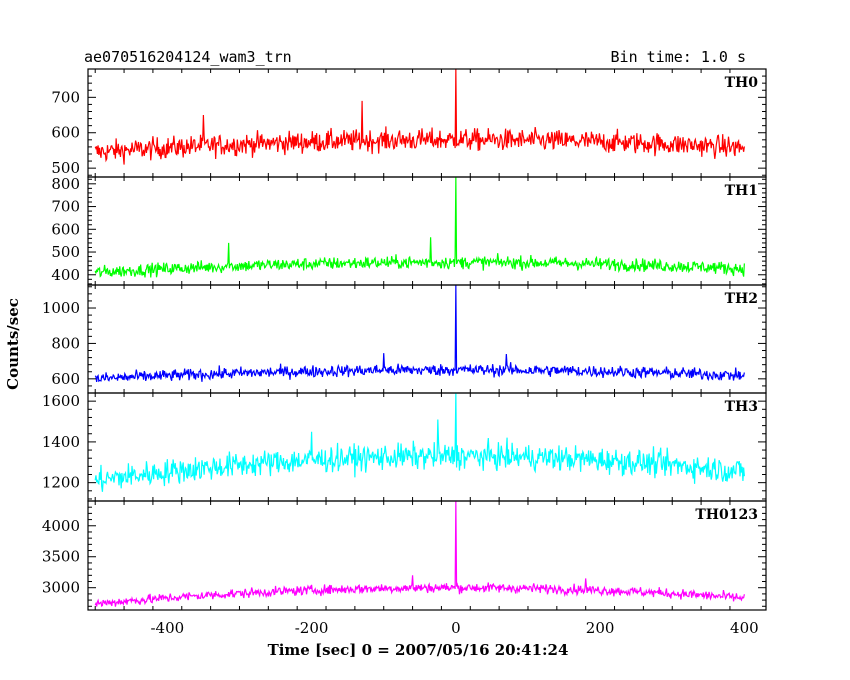  I want to click on y-tick-label: 4000, so click(61, 526).